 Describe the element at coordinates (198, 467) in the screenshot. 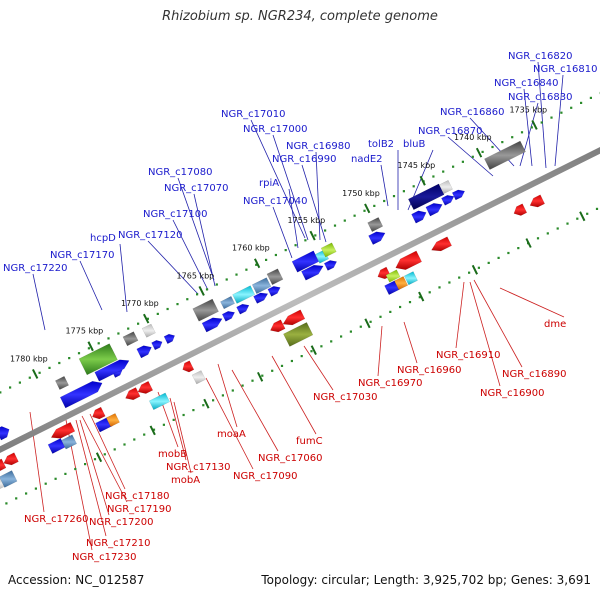

I see `reverse-gene-label: NGR_c17130` at that location.